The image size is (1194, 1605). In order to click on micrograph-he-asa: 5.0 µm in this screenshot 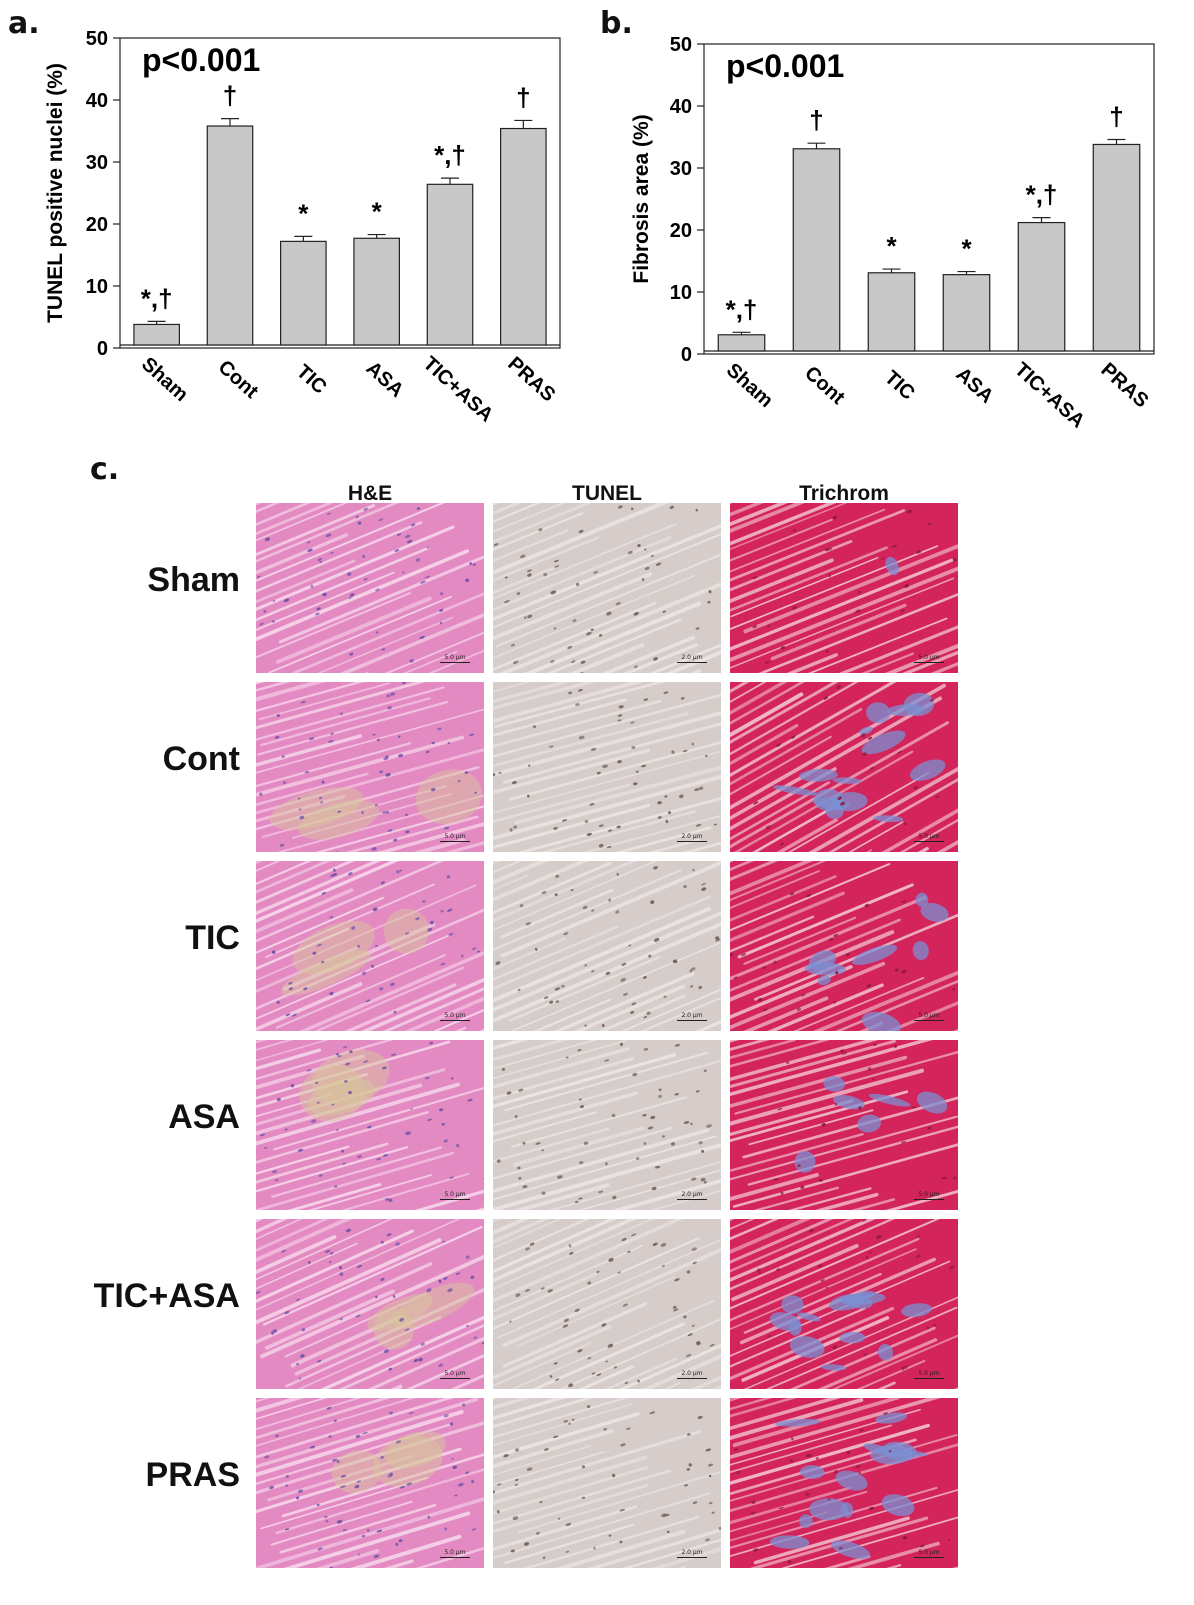, I will do `click(370, 1125)`.